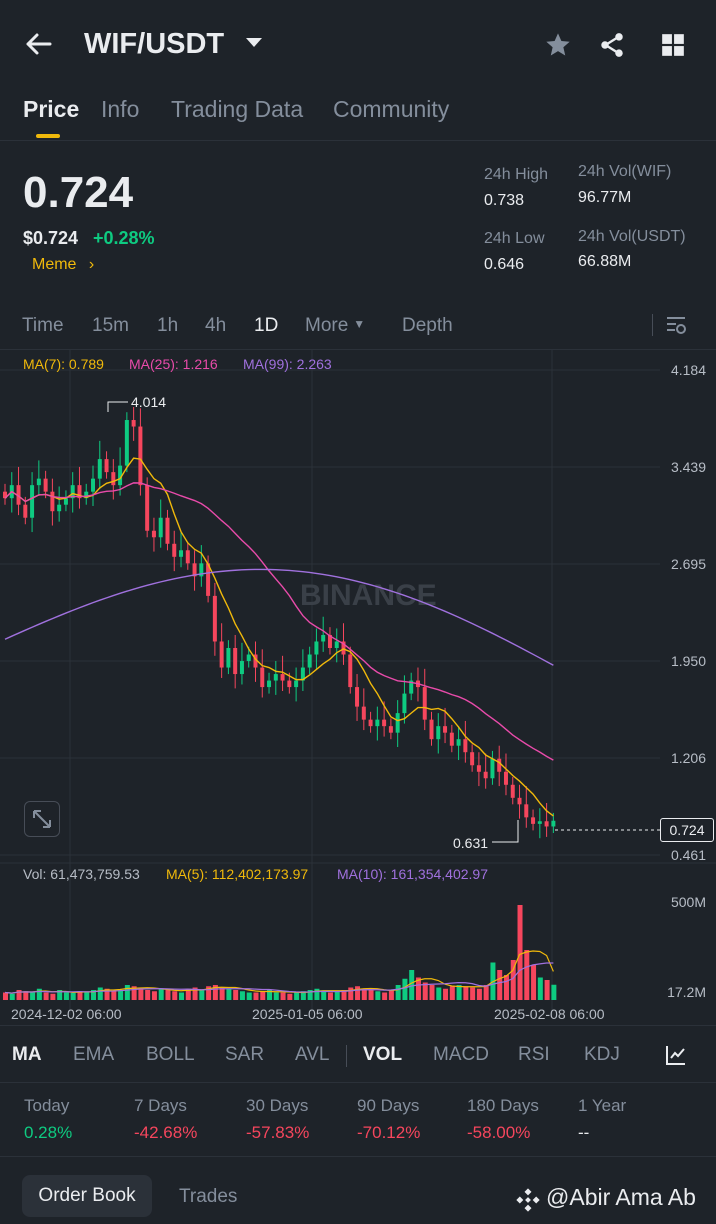 The image size is (716, 1224). What do you see at coordinates (166, 1132) in the screenshot?
I see `perf-value: -42.68%` at bounding box center [166, 1132].